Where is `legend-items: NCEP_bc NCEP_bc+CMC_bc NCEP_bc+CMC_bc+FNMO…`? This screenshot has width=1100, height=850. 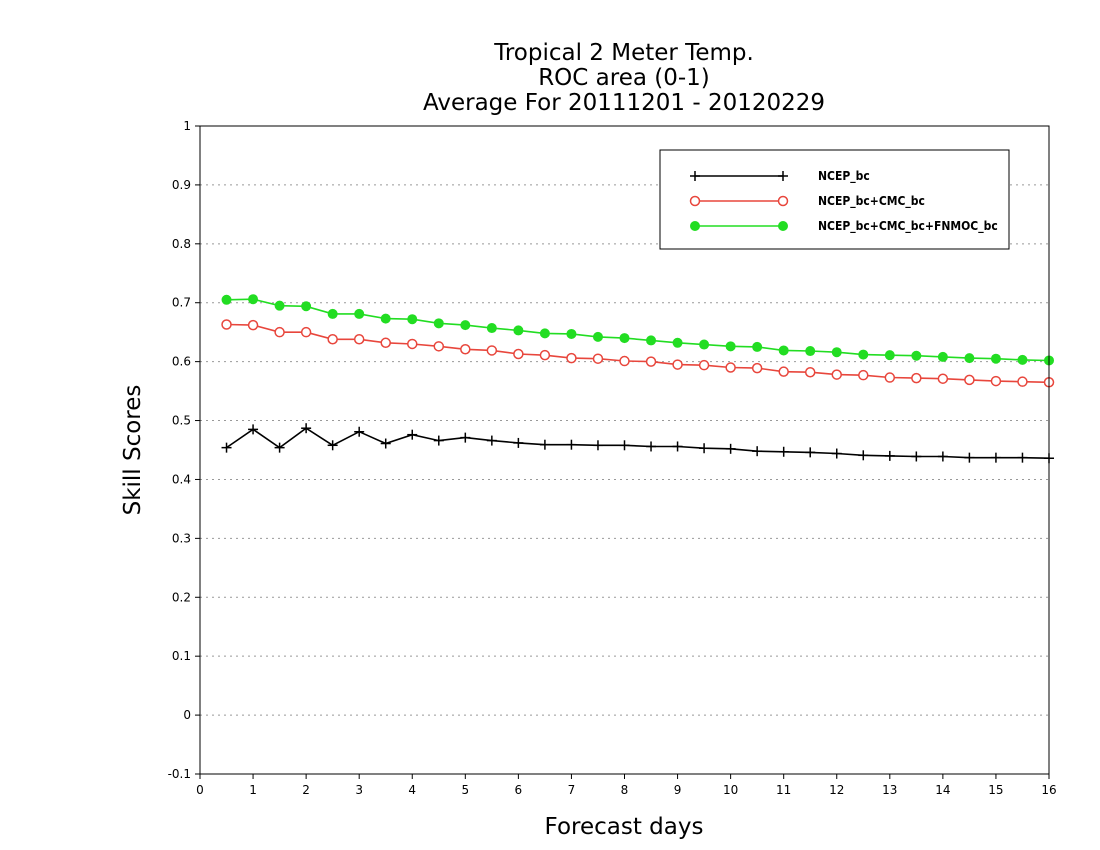 legend-items: NCEP_bc NCEP_bc+CMC_bc NCEP_bc+CMC_bc+FNMO… is located at coordinates (843, 201).